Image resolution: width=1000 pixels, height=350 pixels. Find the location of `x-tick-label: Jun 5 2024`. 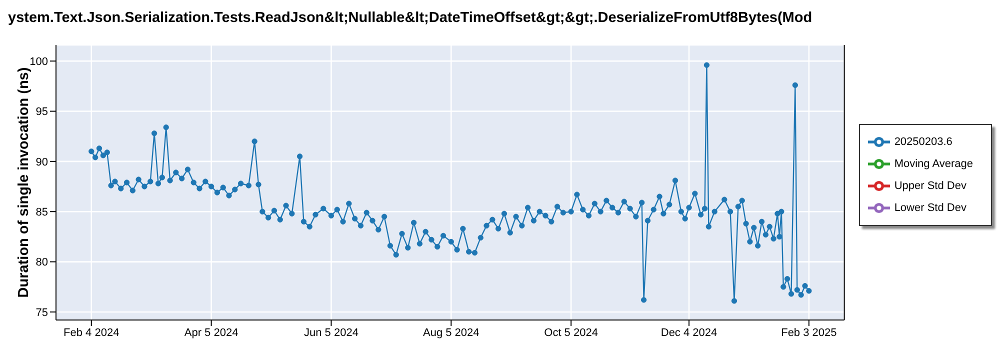

x-tick-label: Jun 5 2024 is located at coordinates (331, 332).